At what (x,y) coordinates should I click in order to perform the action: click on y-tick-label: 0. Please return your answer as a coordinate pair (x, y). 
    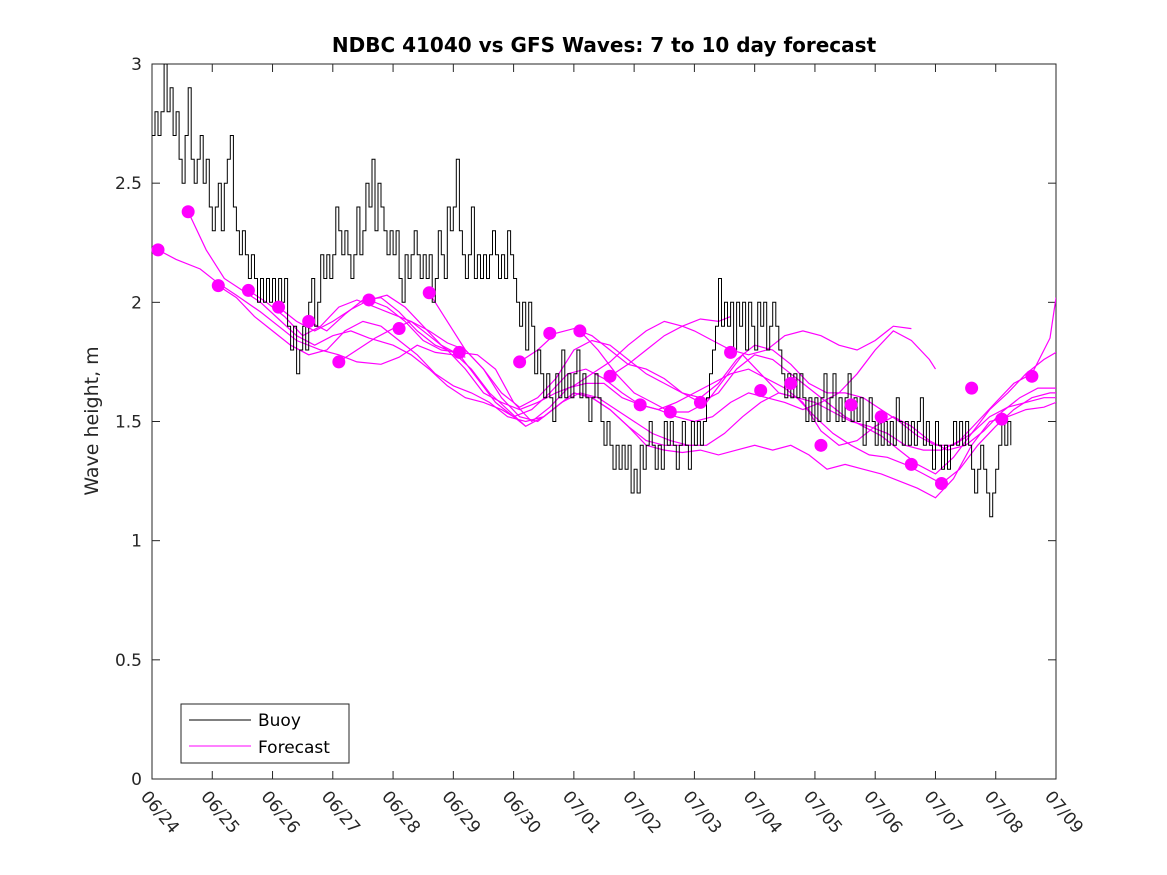
    Looking at the image, I should click on (136, 780).